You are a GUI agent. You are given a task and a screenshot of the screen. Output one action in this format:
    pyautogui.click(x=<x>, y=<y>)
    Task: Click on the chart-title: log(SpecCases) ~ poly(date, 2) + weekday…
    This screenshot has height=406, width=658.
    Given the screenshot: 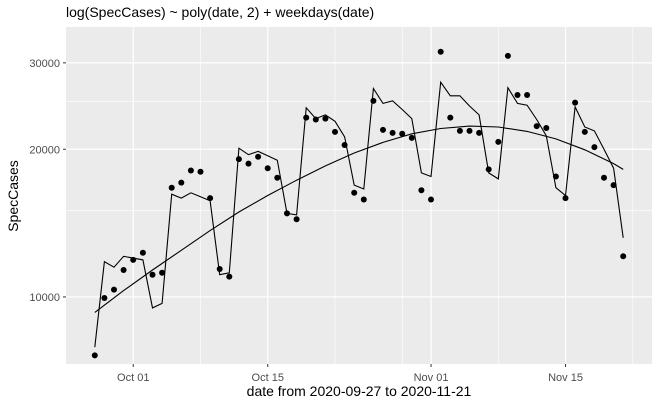 What is the action you would take?
    pyautogui.click(x=220, y=12)
    